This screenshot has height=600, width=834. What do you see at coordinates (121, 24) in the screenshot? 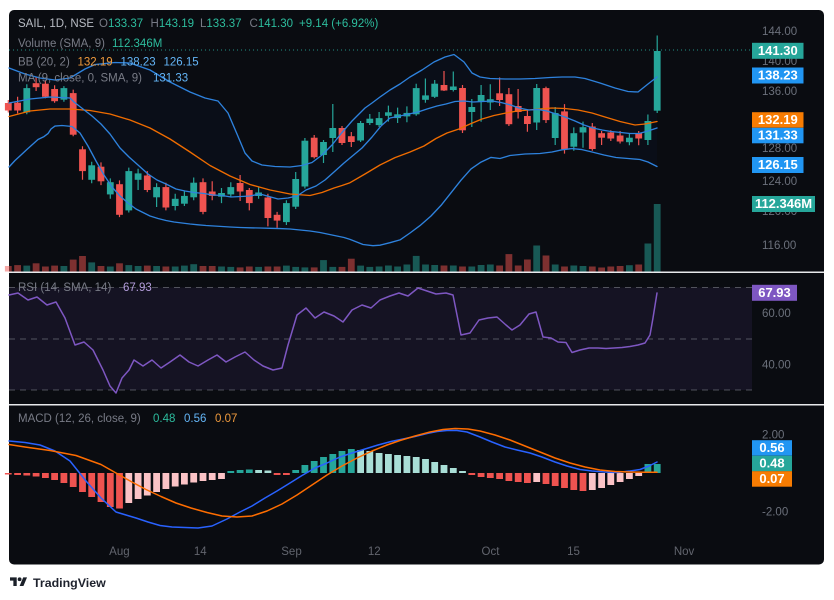
I see `svg-text: O133.37` at bounding box center [121, 24].